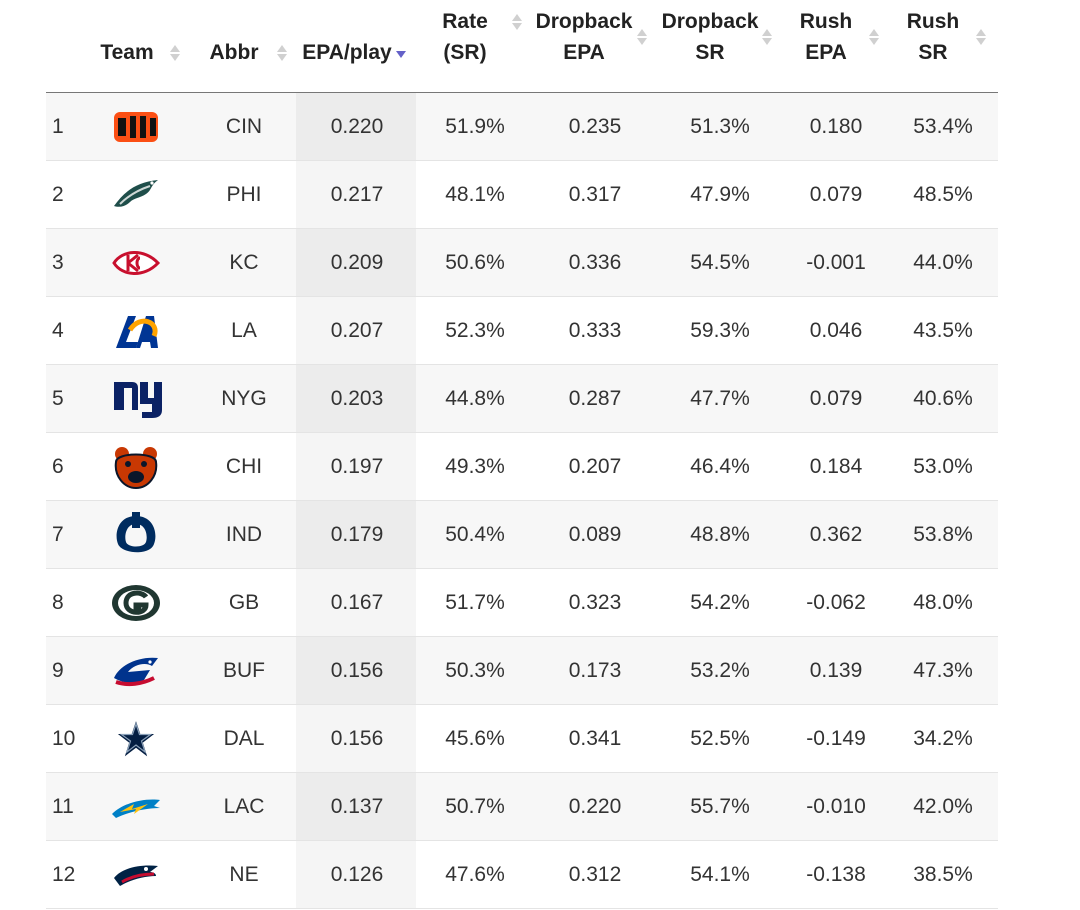 This screenshot has width=1080, height=910. What do you see at coordinates (64, 738) in the screenshot?
I see `rank-cell: 10` at bounding box center [64, 738].